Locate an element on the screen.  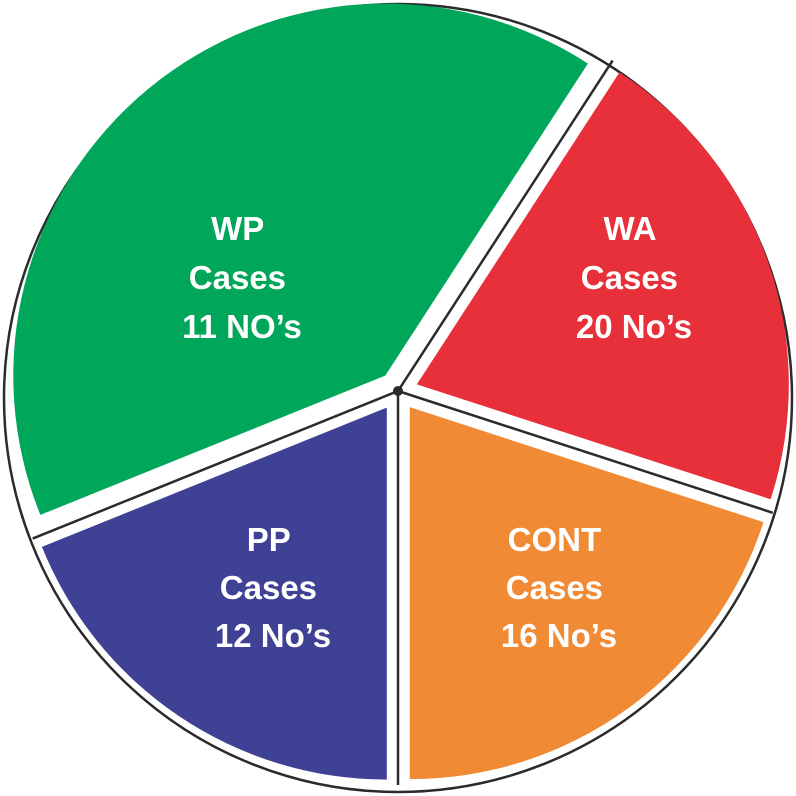
slice-cont-label-line3: 16 No’s is located at coordinates (559, 635).